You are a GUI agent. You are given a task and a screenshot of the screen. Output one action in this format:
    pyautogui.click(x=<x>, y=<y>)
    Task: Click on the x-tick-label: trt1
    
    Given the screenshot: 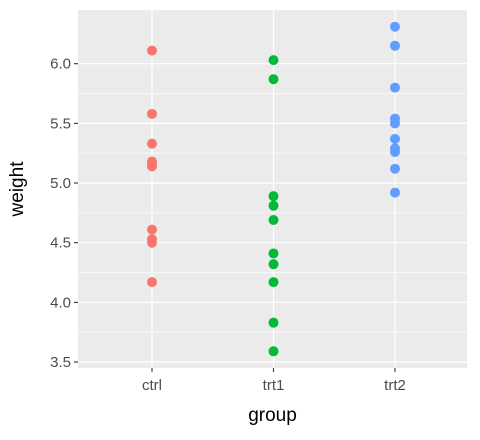 What is the action you would take?
    pyautogui.click(x=274, y=385)
    